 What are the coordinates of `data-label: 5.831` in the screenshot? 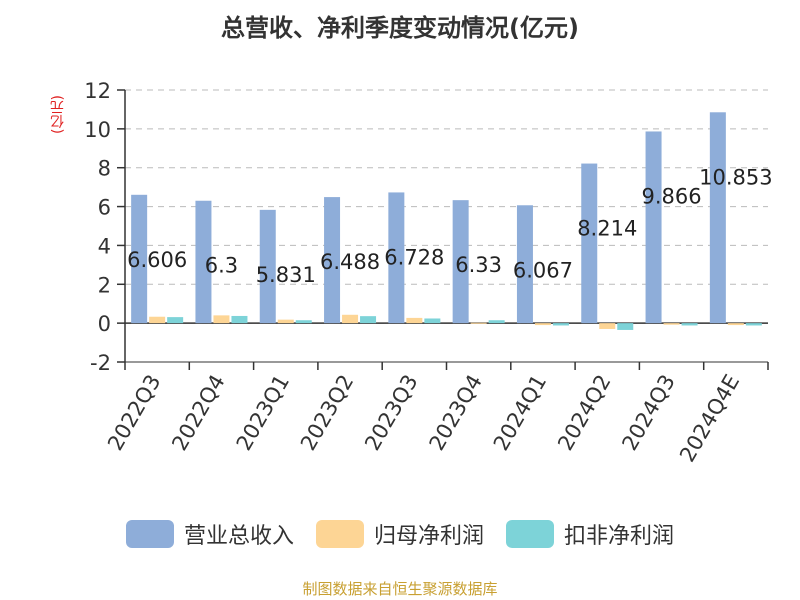 It's located at (286, 275).